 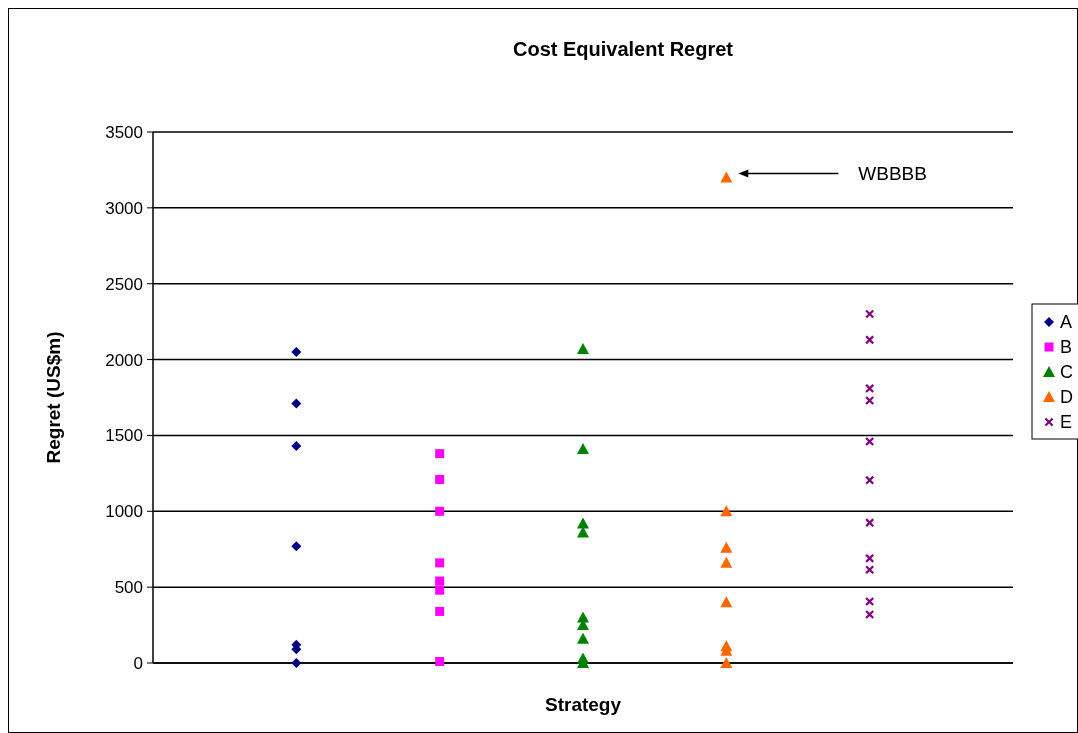 What do you see at coordinates (124, 512) in the screenshot?
I see `y-tick-label: 1000` at bounding box center [124, 512].